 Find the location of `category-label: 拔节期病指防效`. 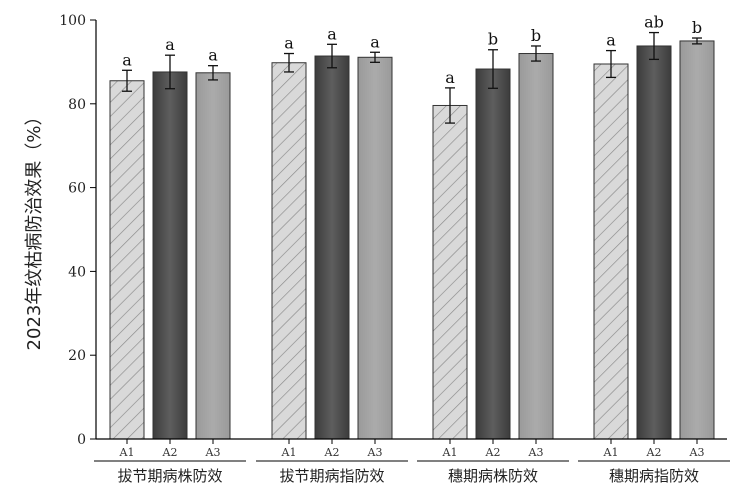

category-label: 拔节期病指防效 is located at coordinates (331, 476).